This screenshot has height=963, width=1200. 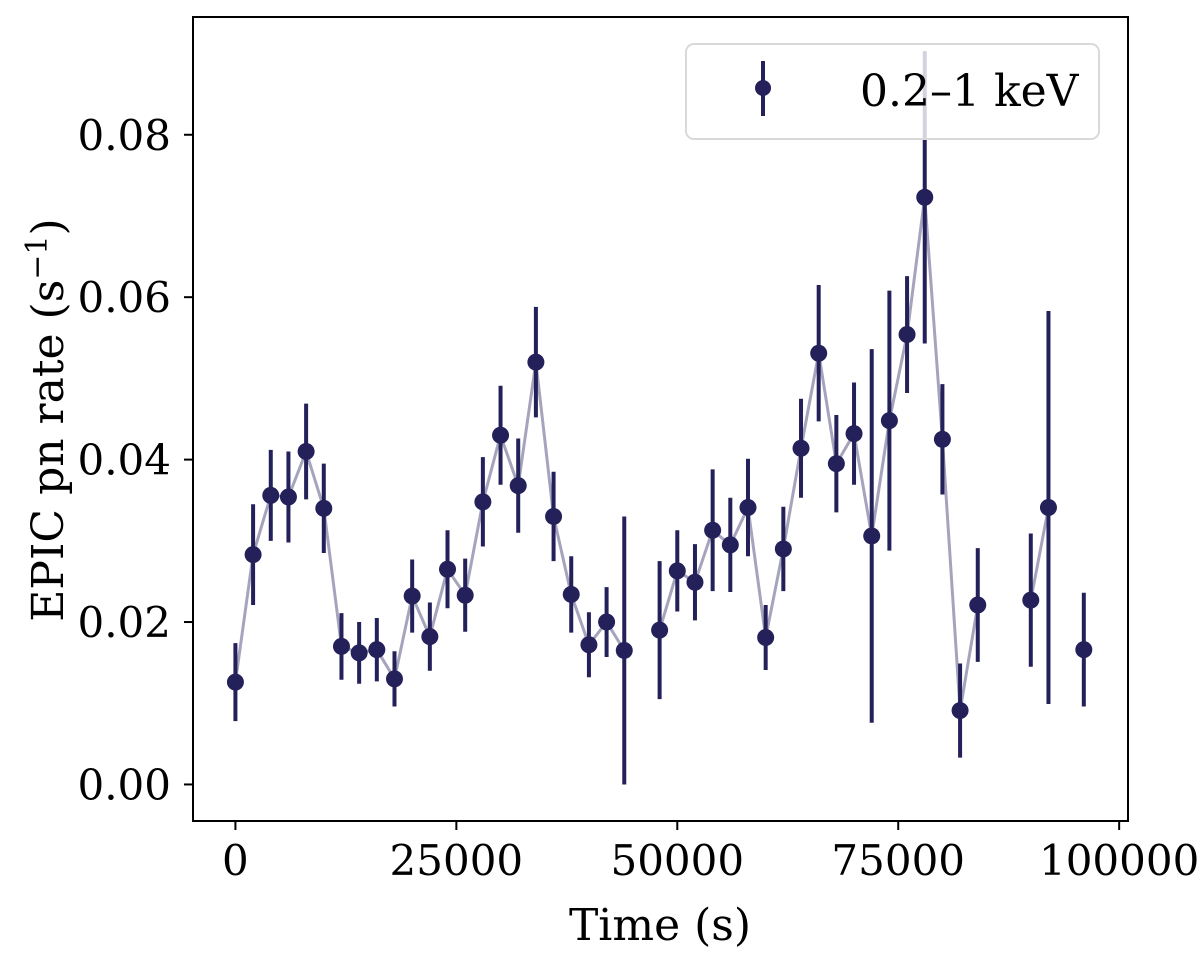 I want to click on x-axis: 0 25000 50000 75000 100000, so click(x=710, y=853).